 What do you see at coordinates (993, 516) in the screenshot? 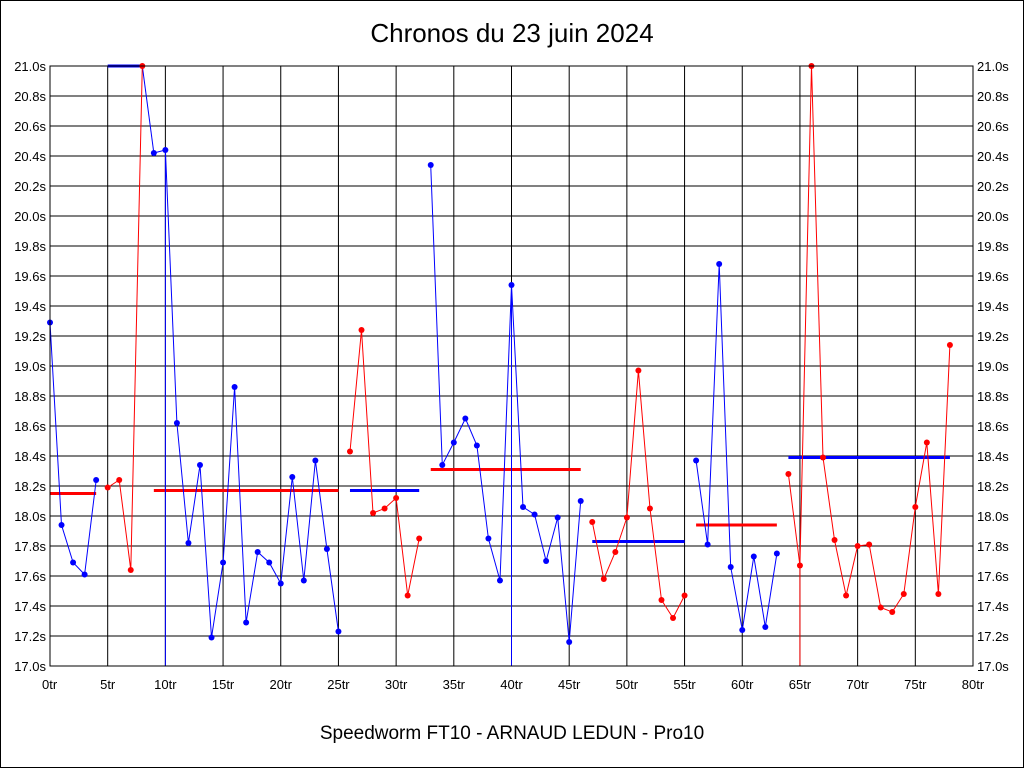
I see `y-tick-label-right: 18.0s` at bounding box center [993, 516].